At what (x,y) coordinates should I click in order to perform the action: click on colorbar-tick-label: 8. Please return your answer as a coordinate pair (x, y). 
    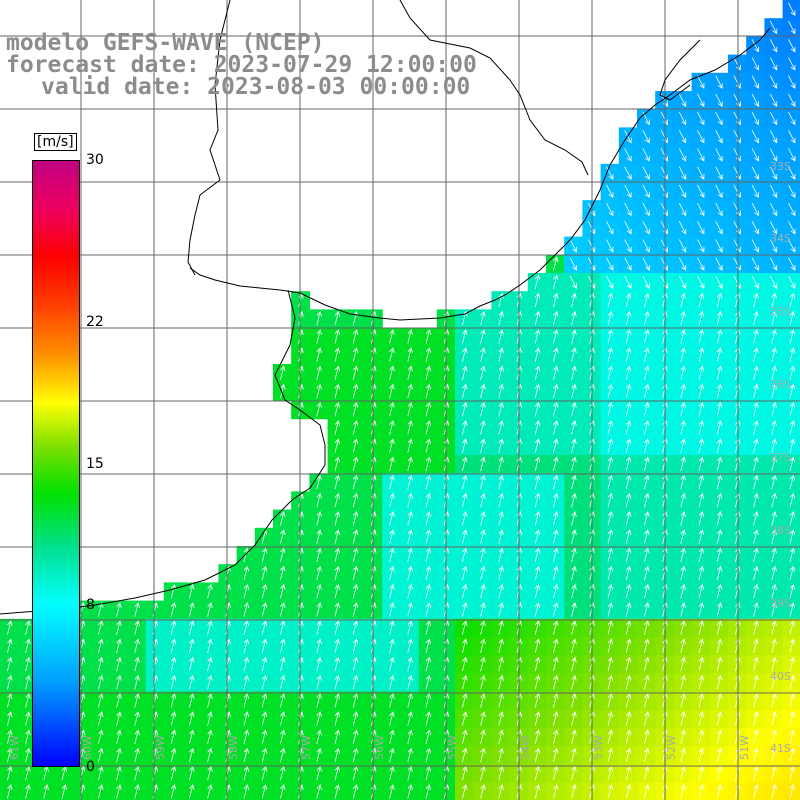
    Looking at the image, I should click on (90, 605).